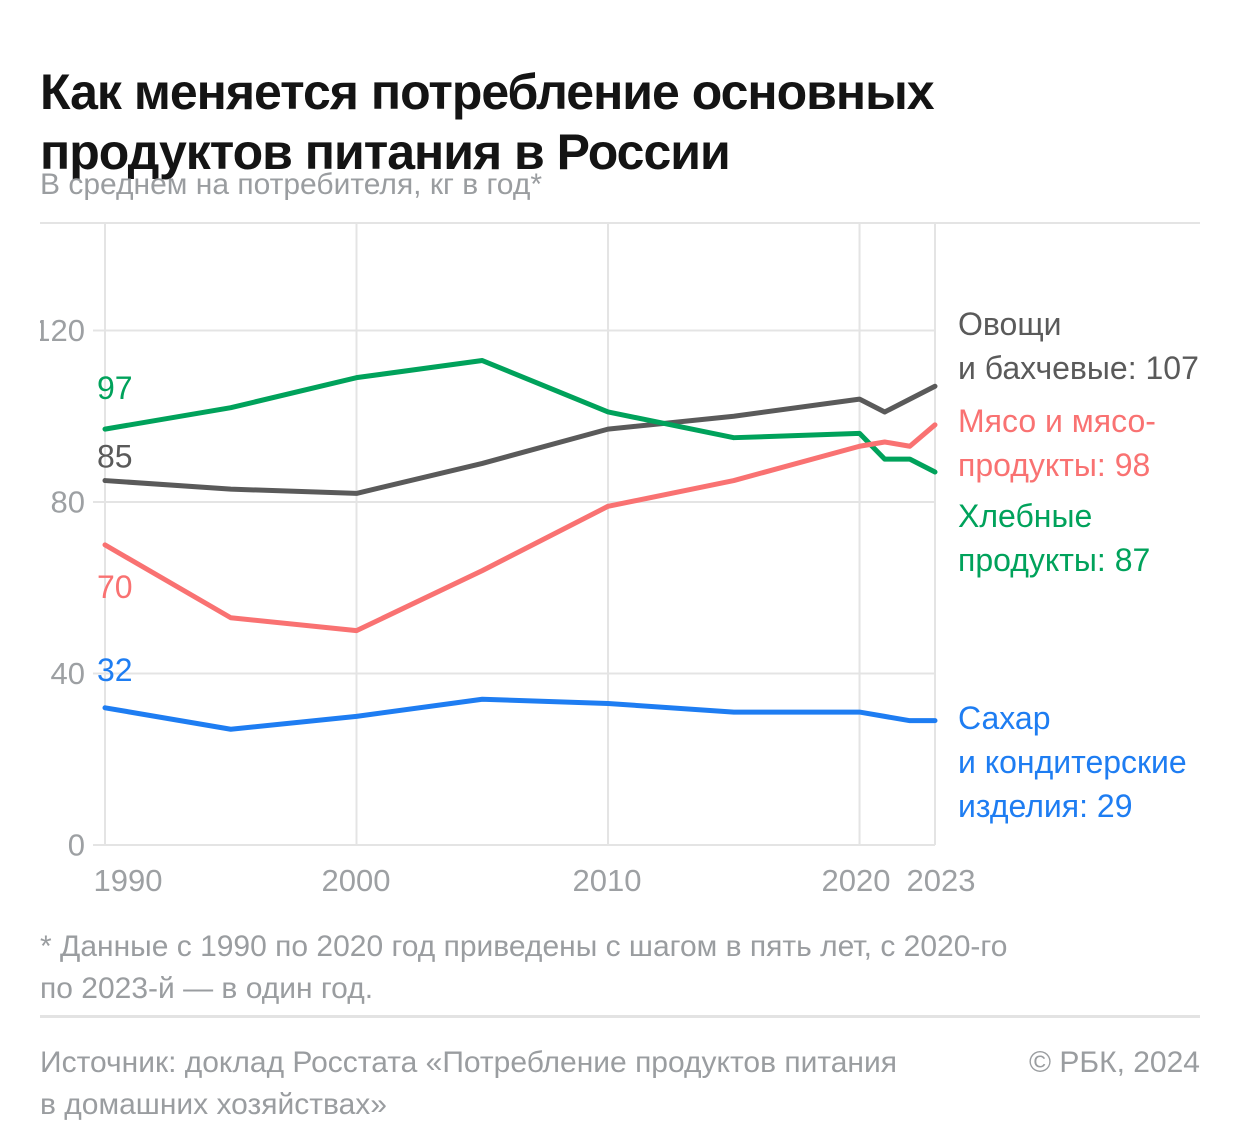 The image size is (1240, 1138). I want to click on start-value-label-vegetables: 85, so click(115, 457).